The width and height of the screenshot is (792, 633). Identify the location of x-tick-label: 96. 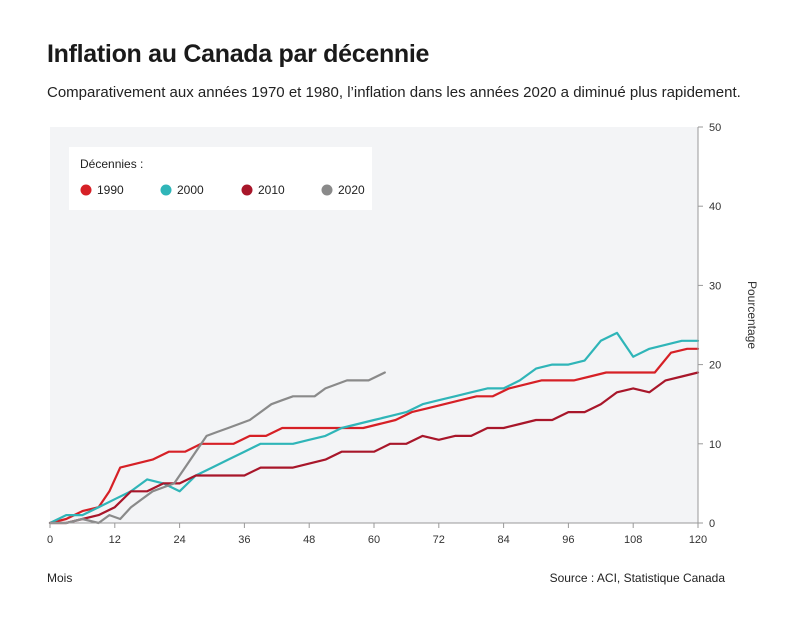
(568, 540).